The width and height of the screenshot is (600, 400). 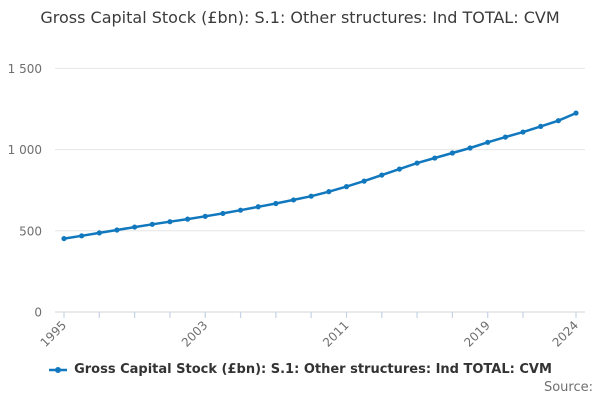 What do you see at coordinates (25, 69) in the screenshot?
I see `y-tick-label: 1 500` at bounding box center [25, 69].